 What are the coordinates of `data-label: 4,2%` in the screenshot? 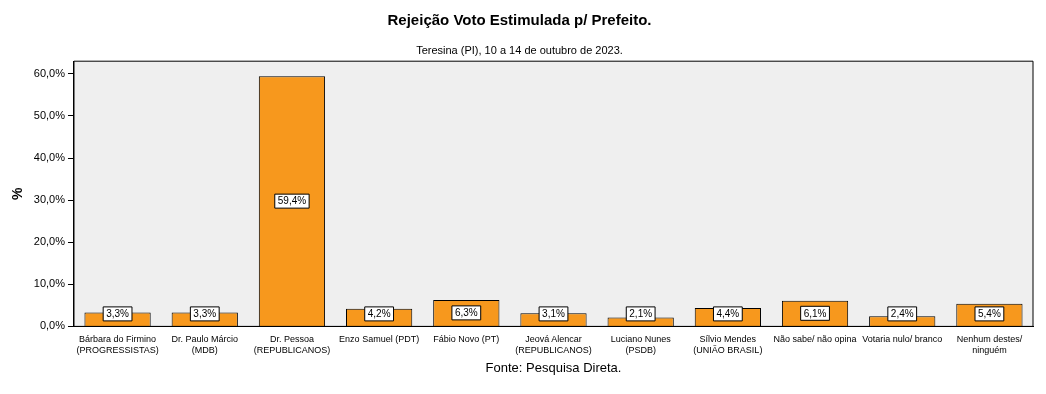 It's located at (379, 314).